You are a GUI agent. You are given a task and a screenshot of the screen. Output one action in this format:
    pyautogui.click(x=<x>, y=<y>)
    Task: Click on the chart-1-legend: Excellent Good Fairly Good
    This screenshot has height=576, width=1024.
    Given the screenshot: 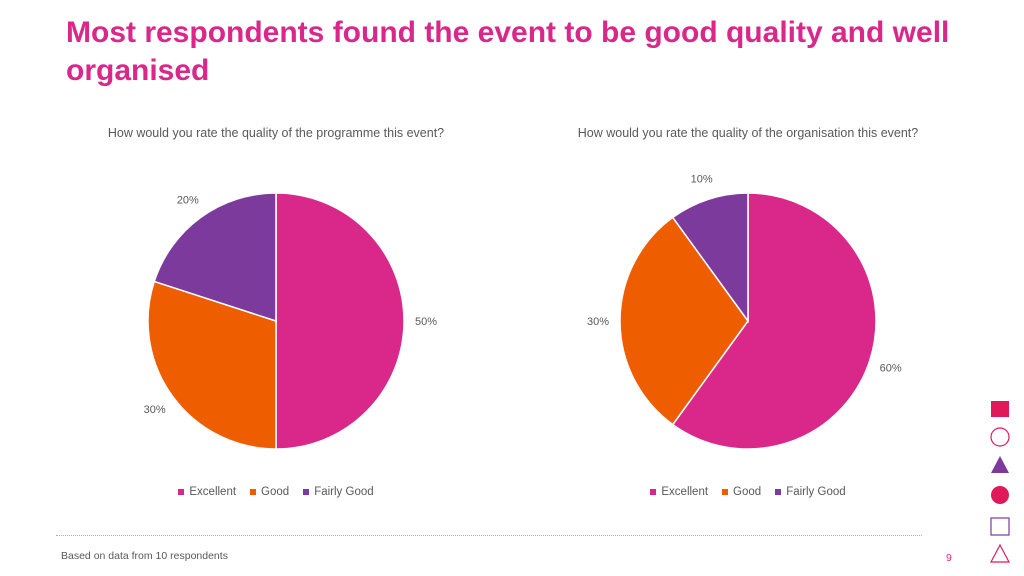 What is the action you would take?
    pyautogui.click(x=276, y=492)
    